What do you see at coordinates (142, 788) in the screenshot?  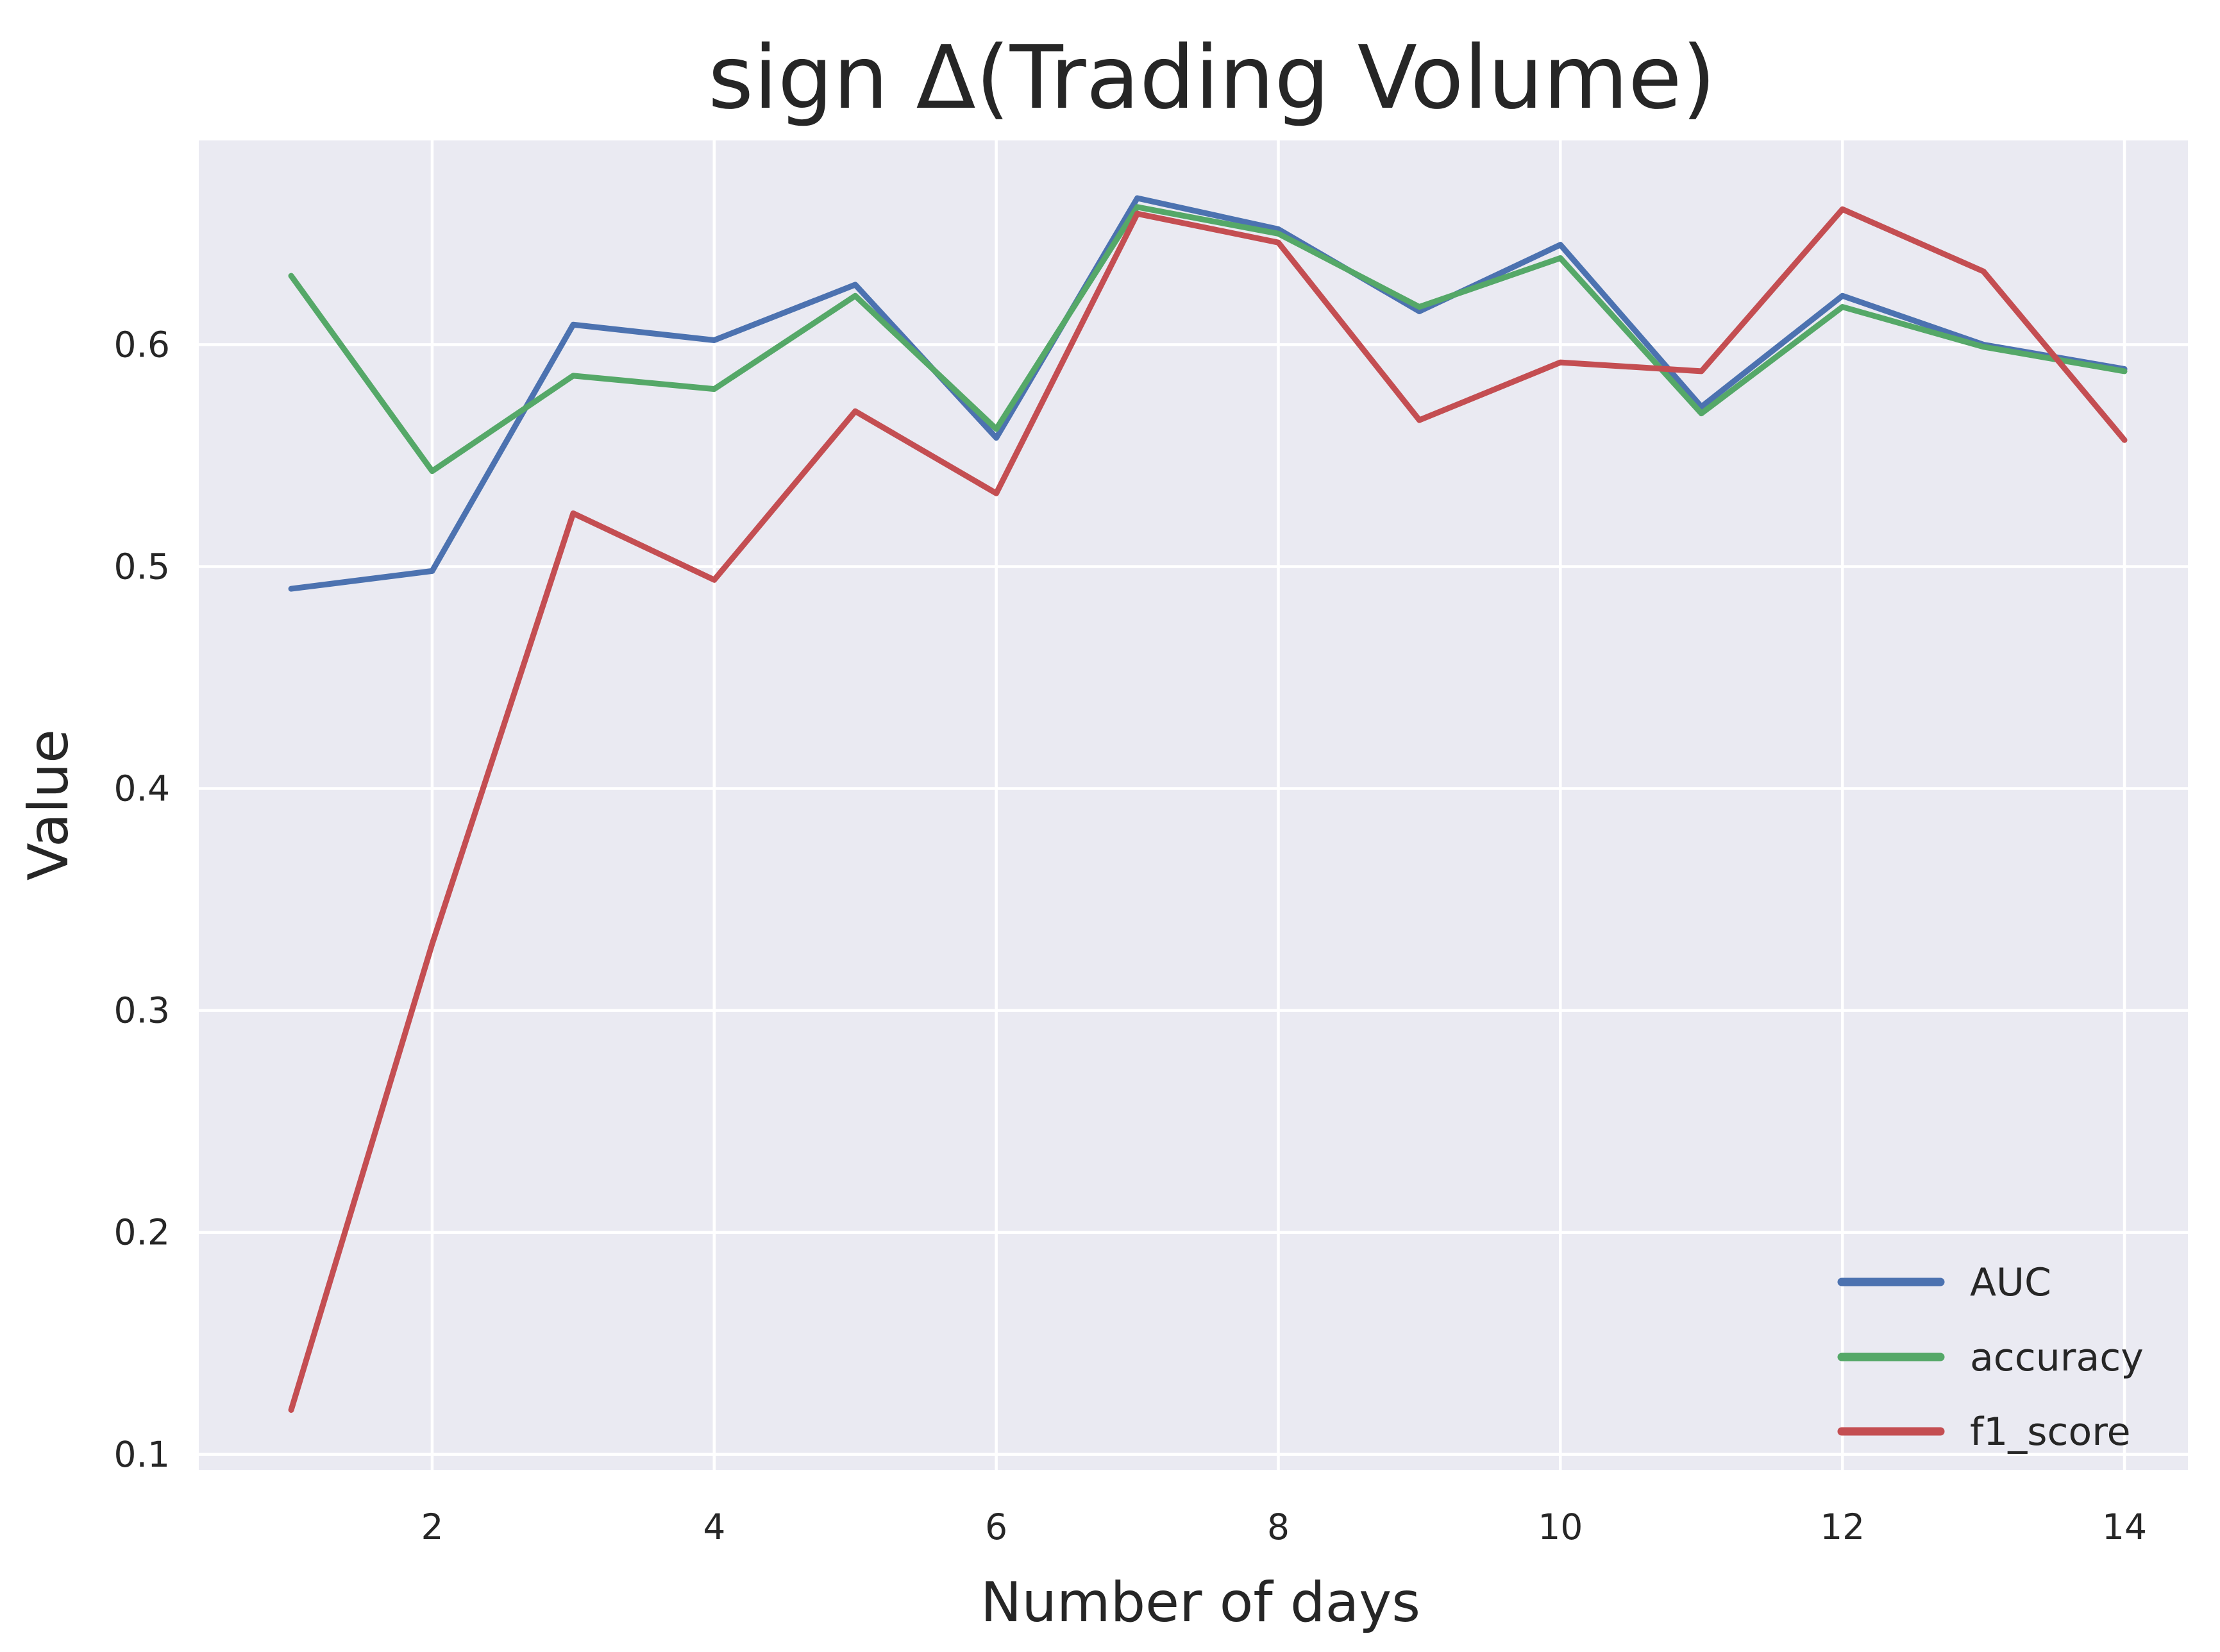 I see `y-tick-label: 0.4` at bounding box center [142, 788].